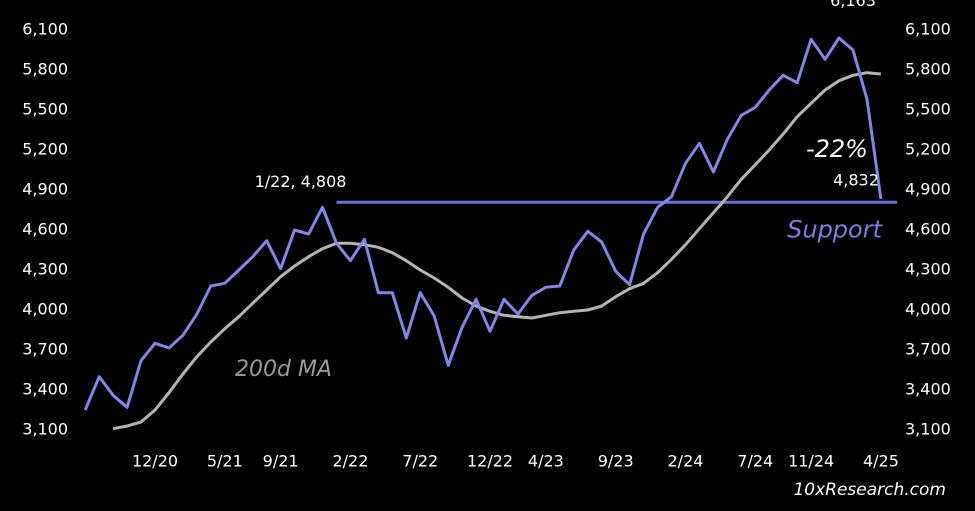 The width and height of the screenshot is (975, 511). Describe the element at coordinates (686, 461) in the screenshot. I see `x-tick-label: 2/24` at that location.